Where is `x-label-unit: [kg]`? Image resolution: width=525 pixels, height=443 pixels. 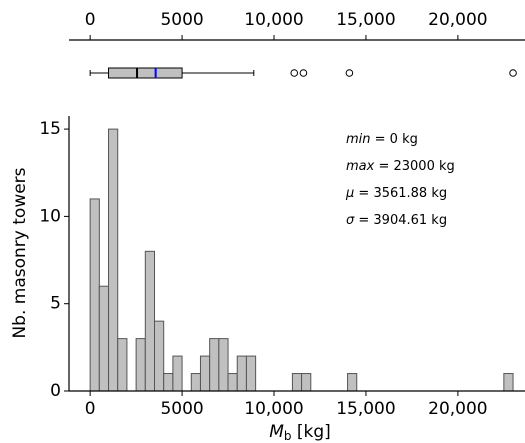 x-label-unit: [kg] is located at coordinates (310, 432).